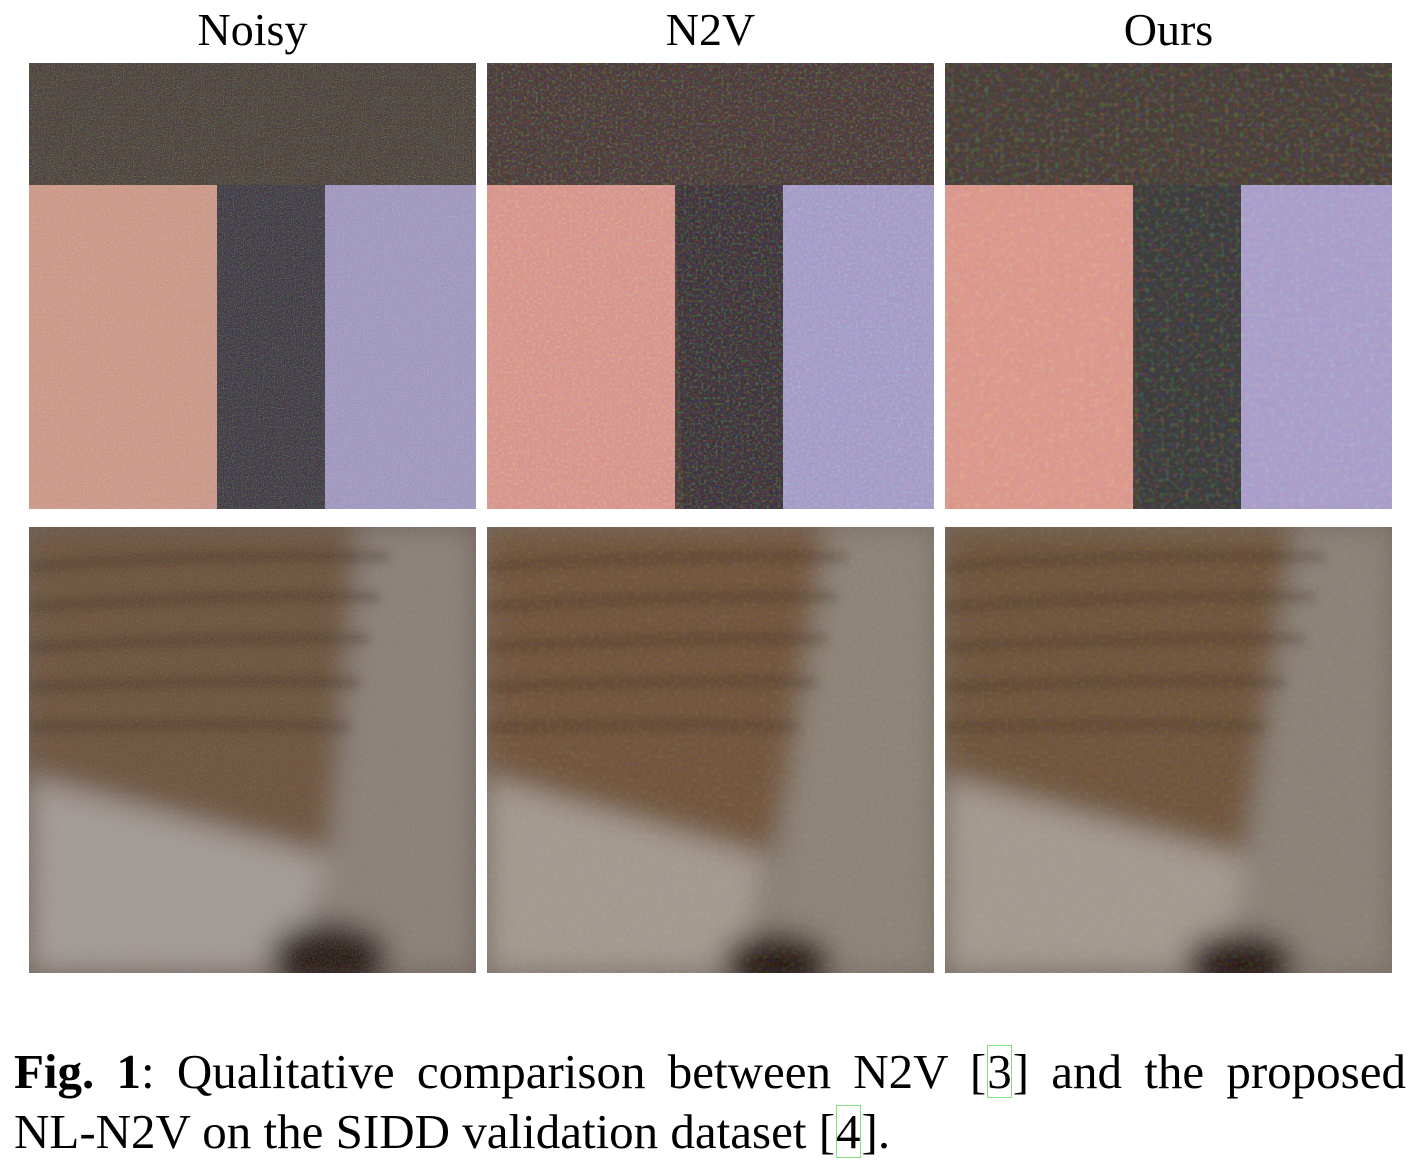 This screenshot has height=1168, width=1420. What do you see at coordinates (710, 29) in the screenshot?
I see `column-title-n2v: N2V` at bounding box center [710, 29].